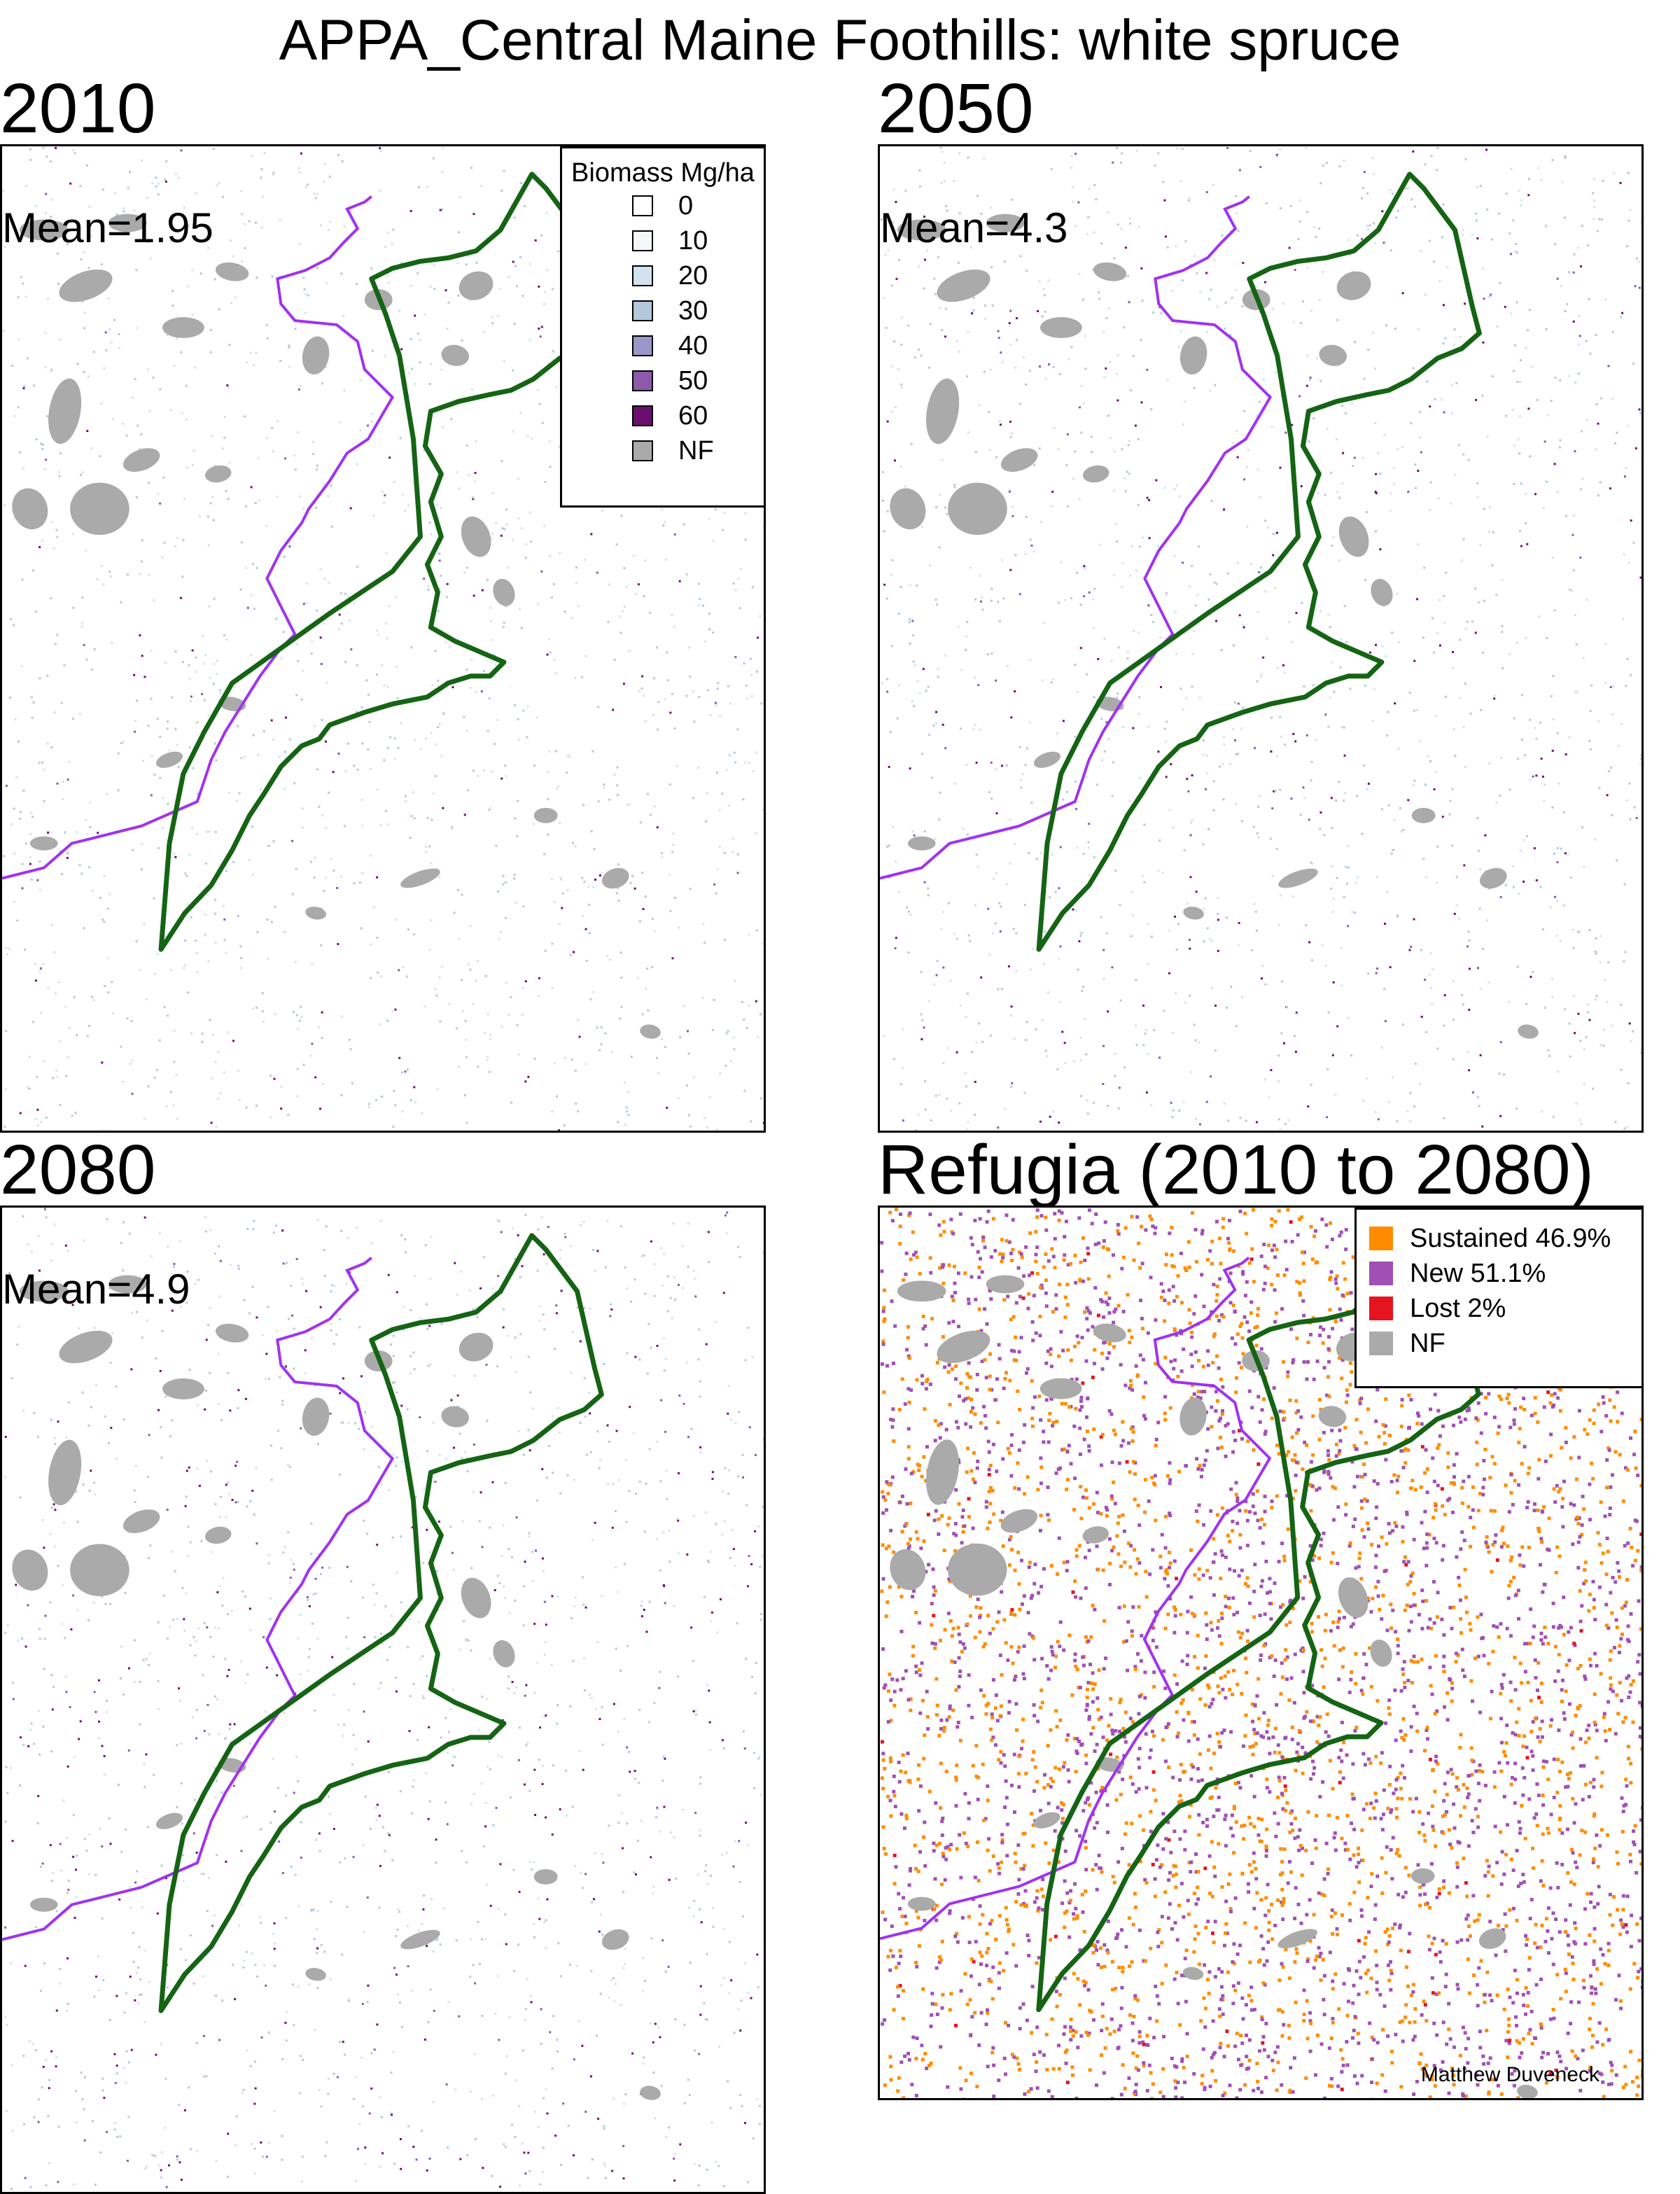  What do you see at coordinates (693, 346) in the screenshot?
I see `legend-label: 40` at bounding box center [693, 346].